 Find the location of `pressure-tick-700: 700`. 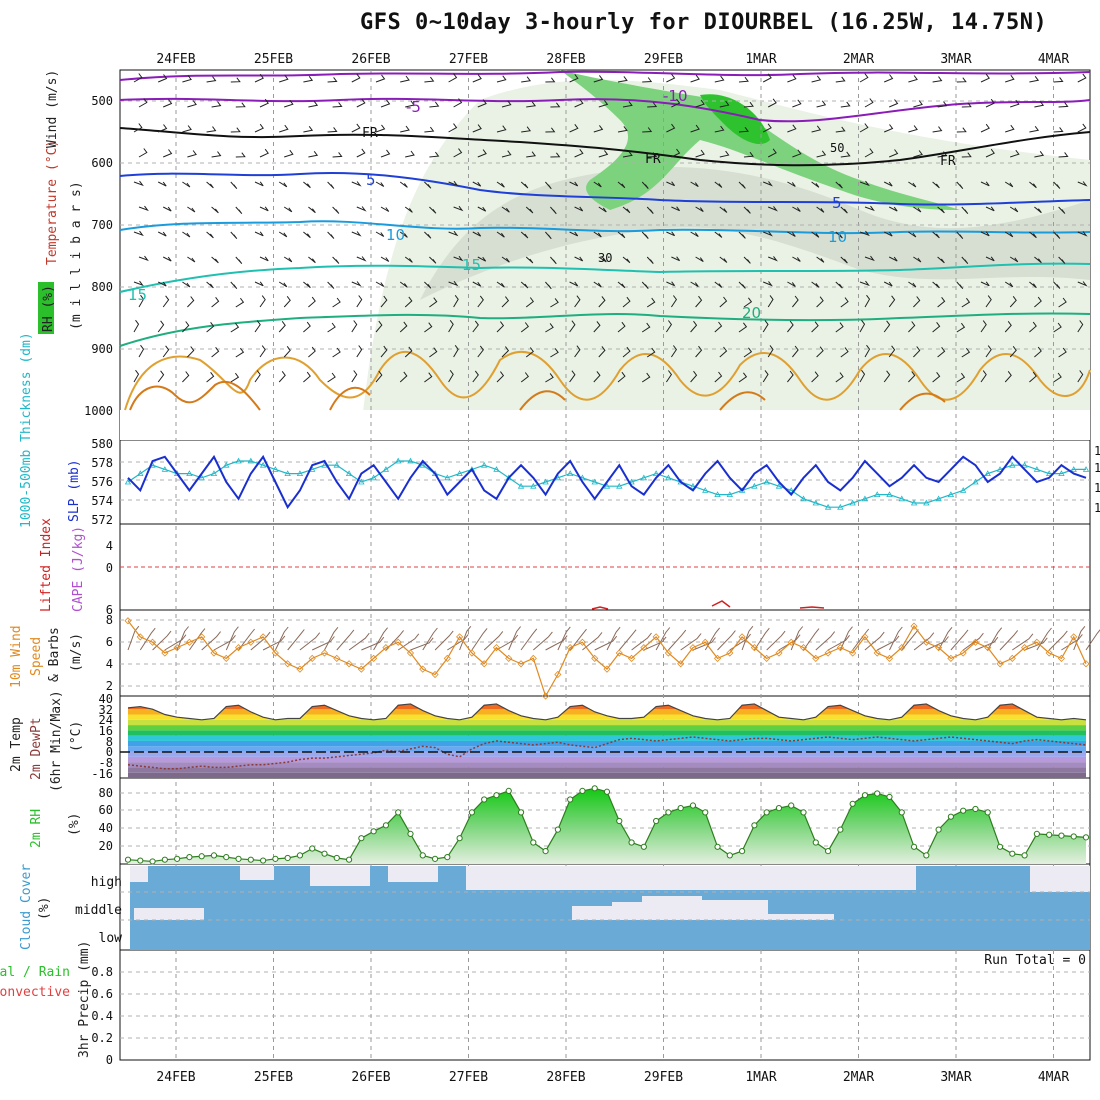

pressure-tick-700: 700 is located at coordinates (102, 225).